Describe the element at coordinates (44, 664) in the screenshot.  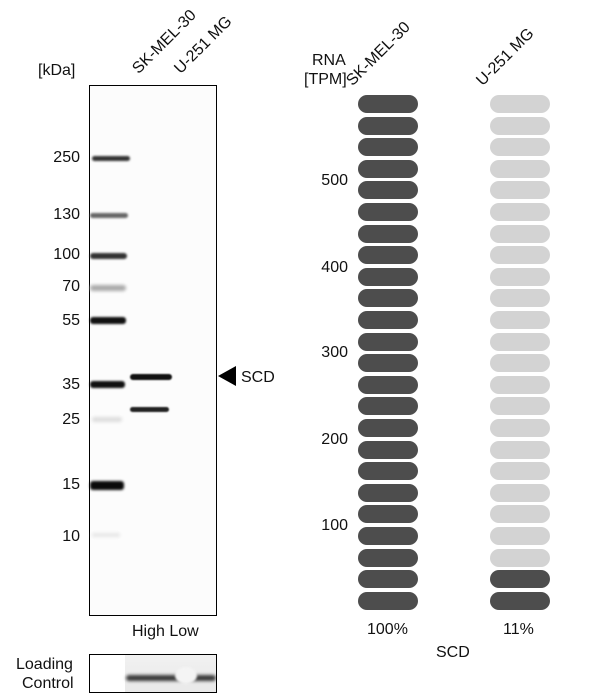
I see `loading-control-label-line1: Loading` at that location.